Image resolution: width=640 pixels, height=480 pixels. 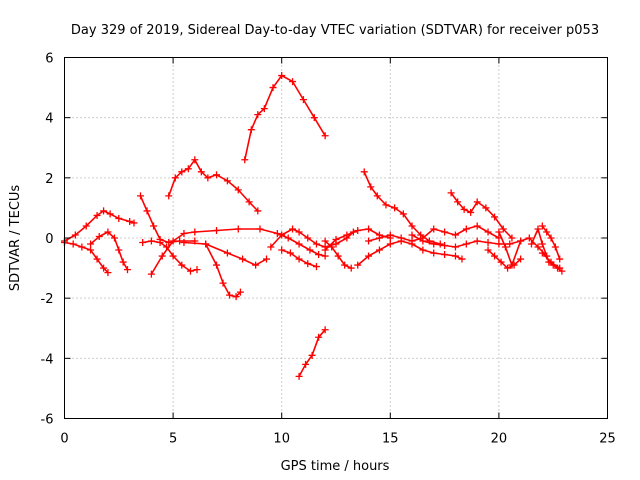 What do you see at coordinates (47, 420) in the screenshot?
I see `y-tick-label: -6` at bounding box center [47, 420].